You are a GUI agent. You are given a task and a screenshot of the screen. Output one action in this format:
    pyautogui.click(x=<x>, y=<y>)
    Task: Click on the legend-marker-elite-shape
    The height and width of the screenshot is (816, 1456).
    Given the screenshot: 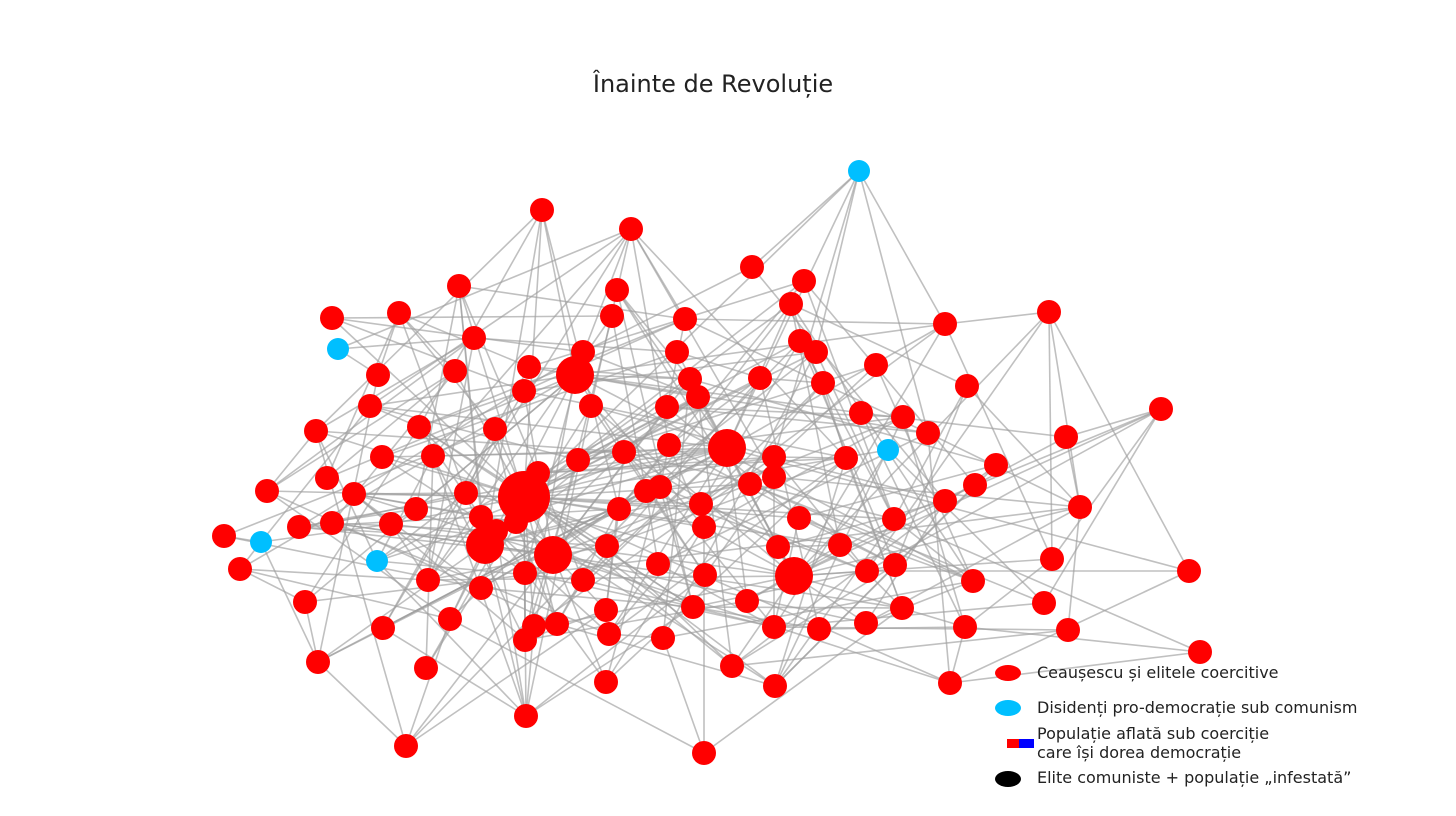 What is the action you would take?
    pyautogui.click(x=1008, y=673)
    